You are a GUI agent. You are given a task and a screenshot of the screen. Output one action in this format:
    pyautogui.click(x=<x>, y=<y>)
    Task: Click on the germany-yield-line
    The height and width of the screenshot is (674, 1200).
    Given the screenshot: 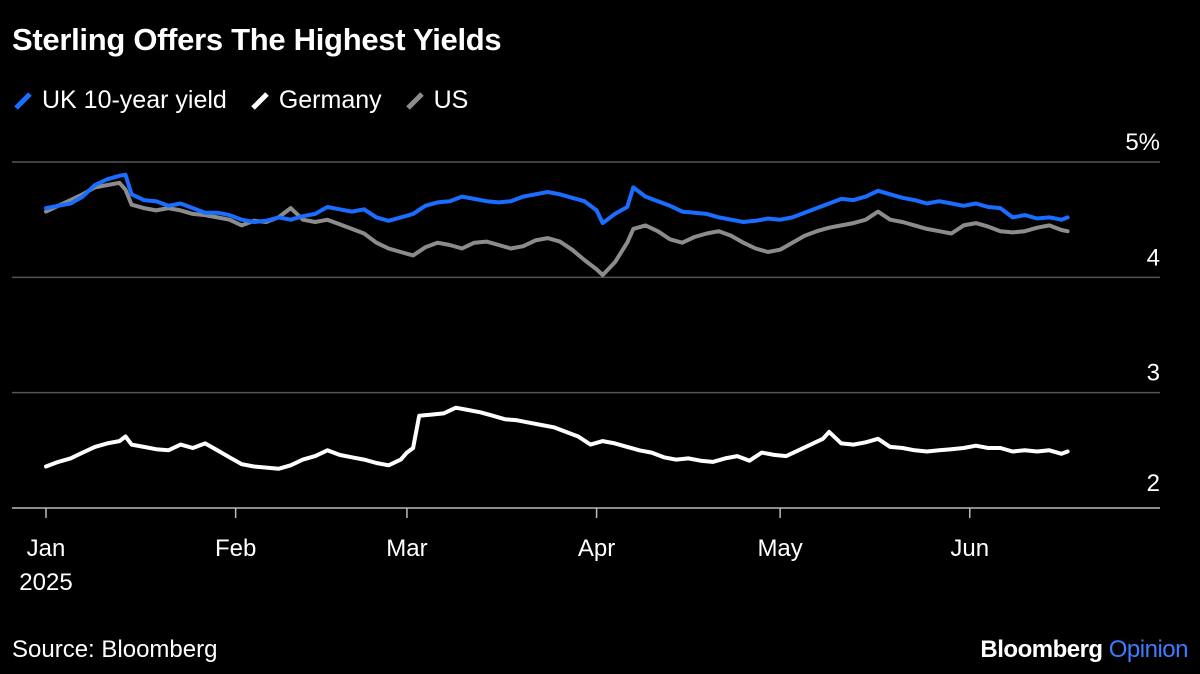 What is the action you would take?
    pyautogui.click(x=557, y=438)
    